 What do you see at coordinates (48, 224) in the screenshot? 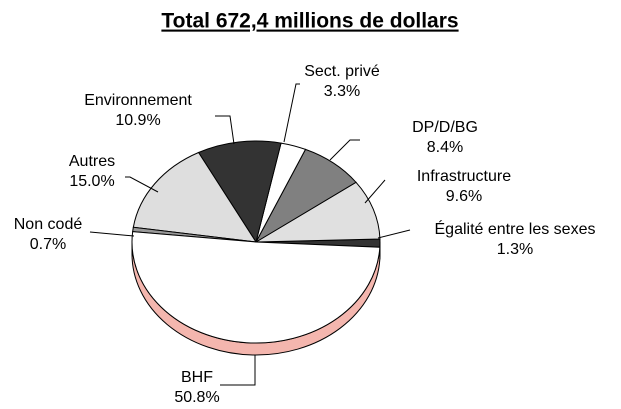
I see `slice-label: Non codé` at bounding box center [48, 224].